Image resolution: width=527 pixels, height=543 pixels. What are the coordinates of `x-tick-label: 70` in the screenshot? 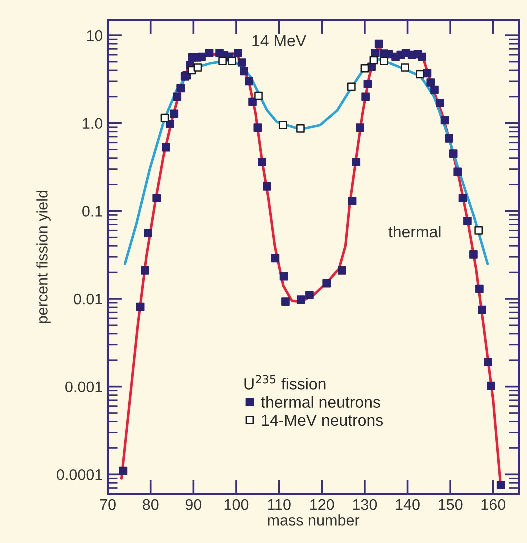 It's located at (108, 504).